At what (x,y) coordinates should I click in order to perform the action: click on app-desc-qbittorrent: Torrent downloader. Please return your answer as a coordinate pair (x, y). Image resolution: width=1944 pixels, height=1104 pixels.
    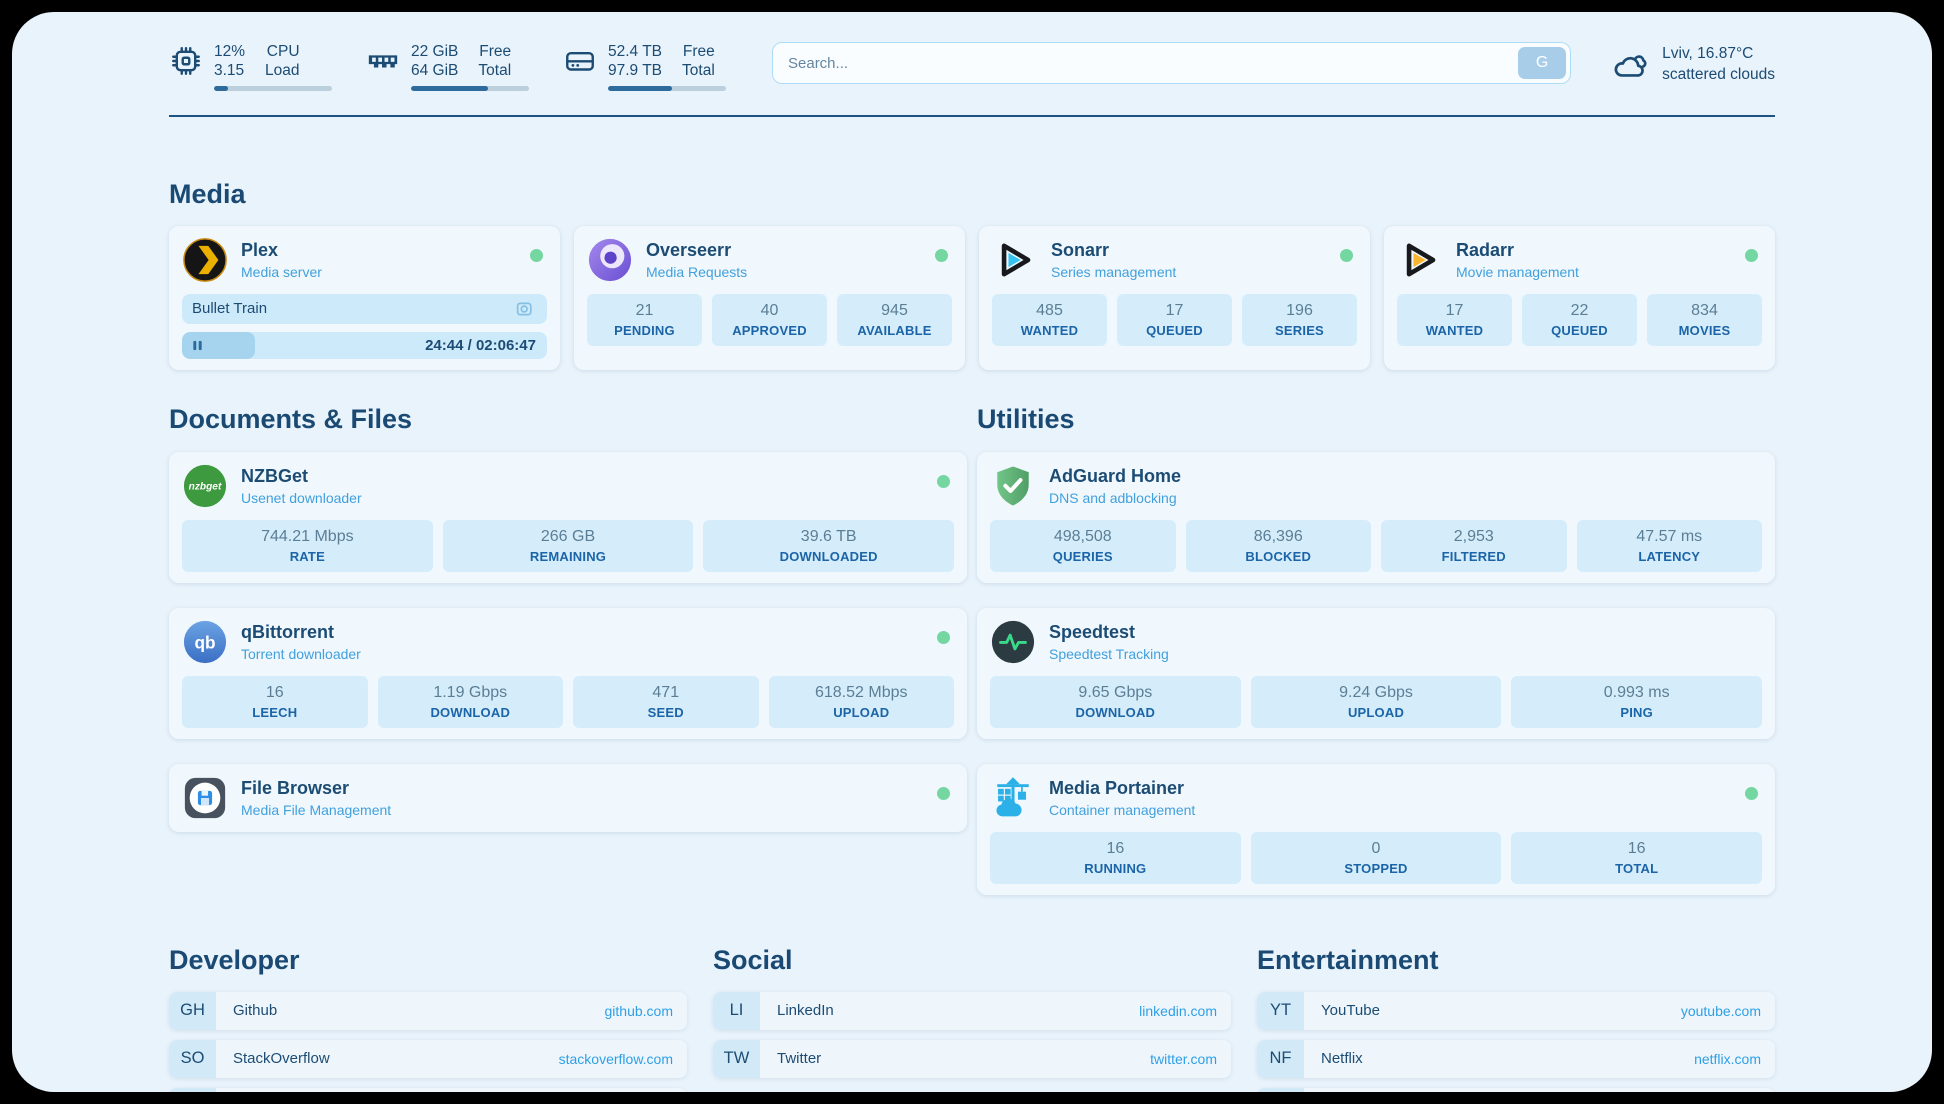
    Looking at the image, I should click on (301, 653).